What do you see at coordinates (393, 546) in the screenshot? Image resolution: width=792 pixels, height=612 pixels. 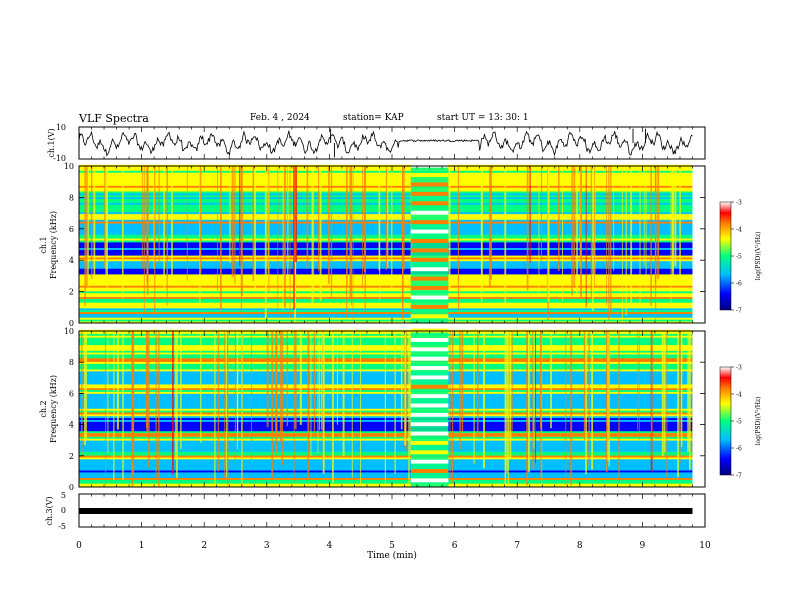 I see `time-axis-tick-labels: 0 1 2 3 4 5 6 7 8 9 10` at bounding box center [393, 546].